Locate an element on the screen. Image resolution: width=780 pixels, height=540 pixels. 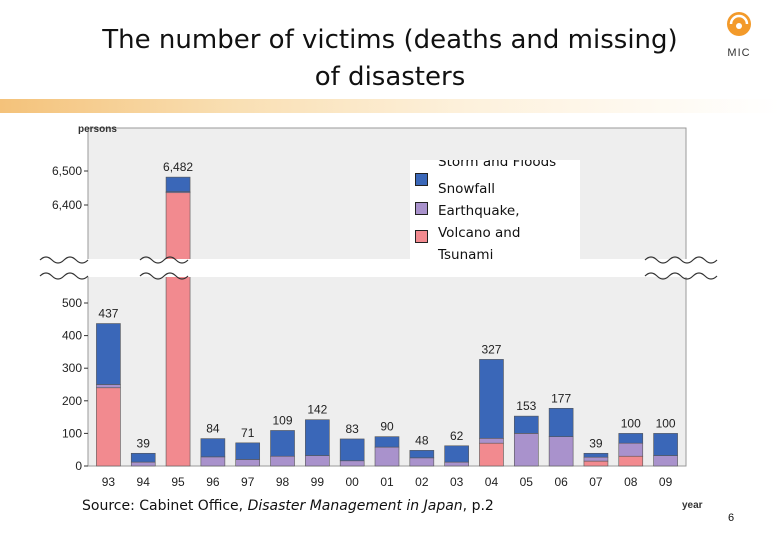
x-tick-label: 97 is located at coordinates (248, 482).